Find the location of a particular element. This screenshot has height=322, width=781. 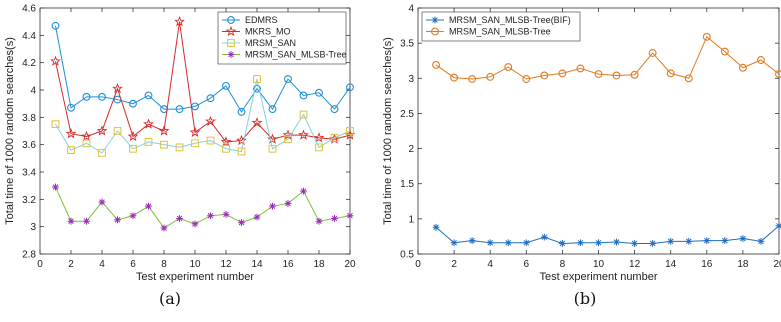

legend-label: MRSM_SAN is located at coordinates (270, 43).